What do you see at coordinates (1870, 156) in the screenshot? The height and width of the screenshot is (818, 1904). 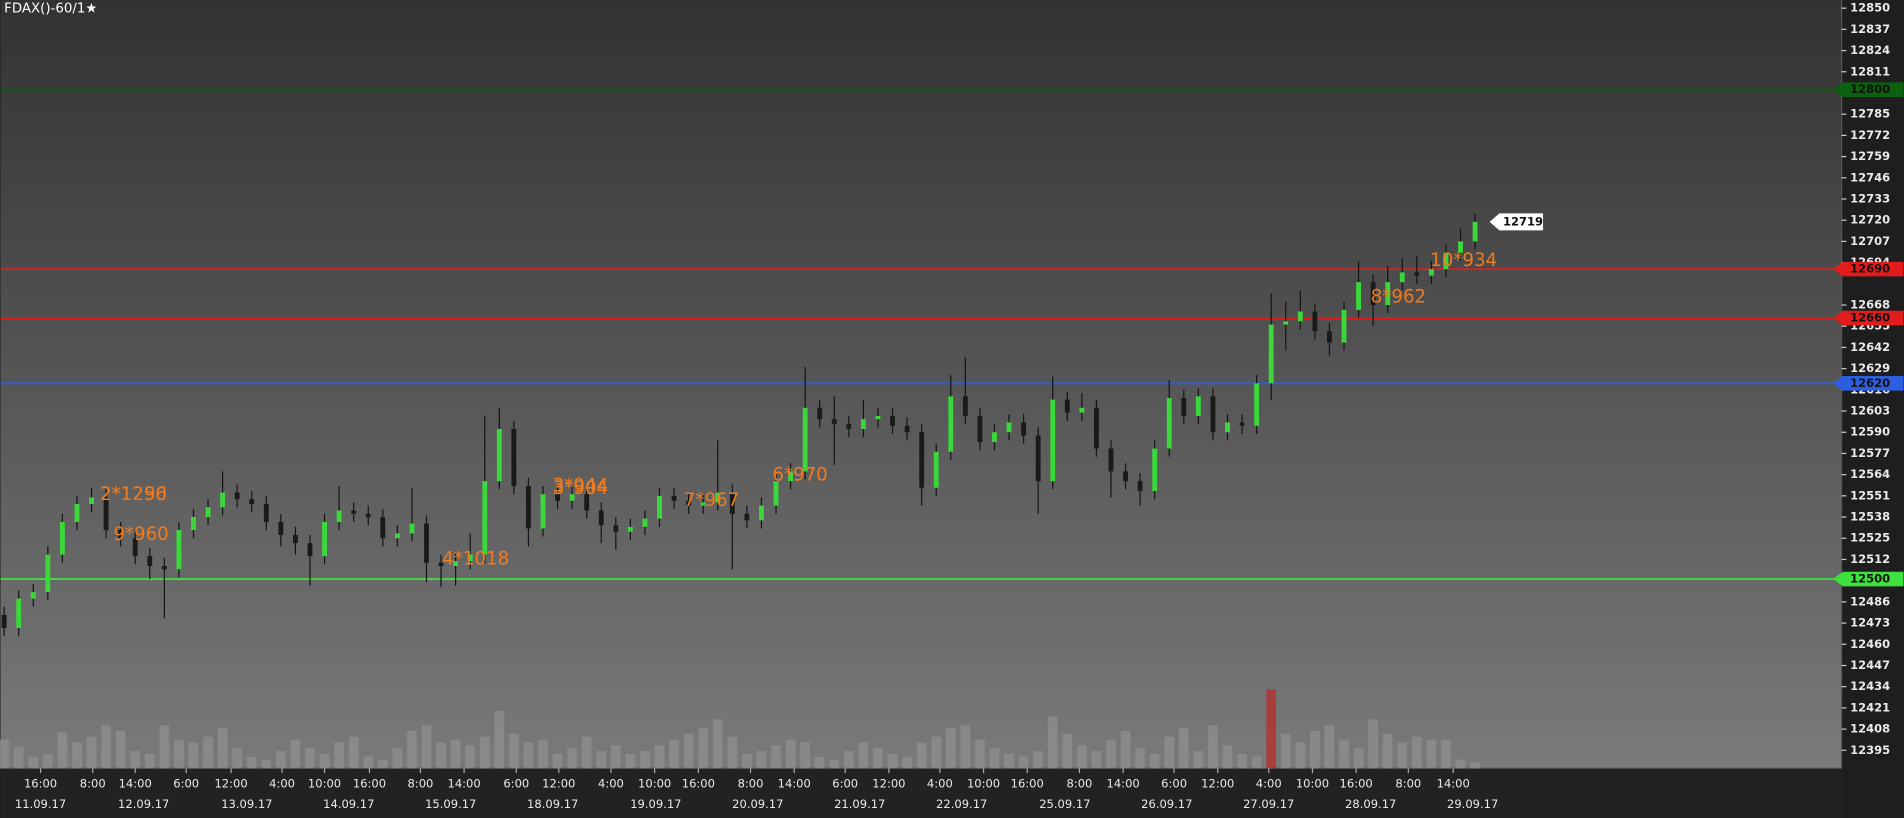 I see `y-tick-label: 12759` at bounding box center [1870, 156].